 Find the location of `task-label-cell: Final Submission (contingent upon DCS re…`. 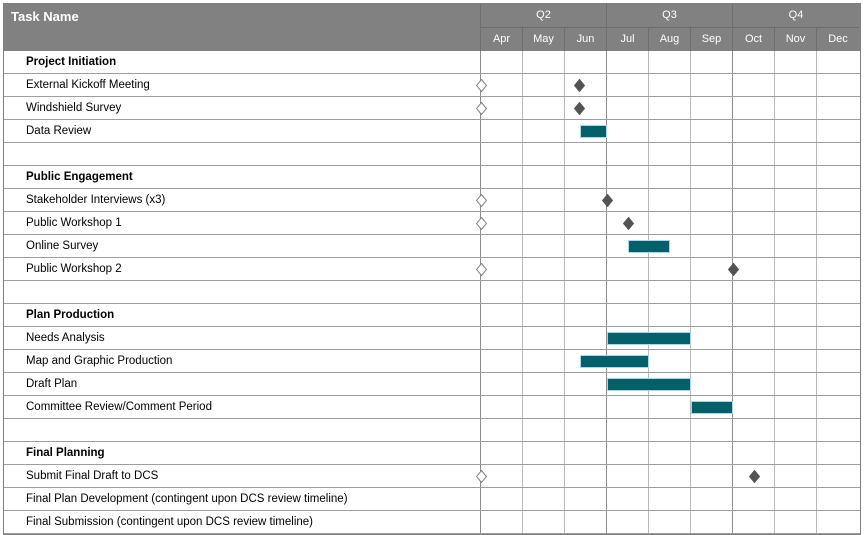

task-label-cell: Final Submission (contingent upon DCS re… is located at coordinates (242, 522).